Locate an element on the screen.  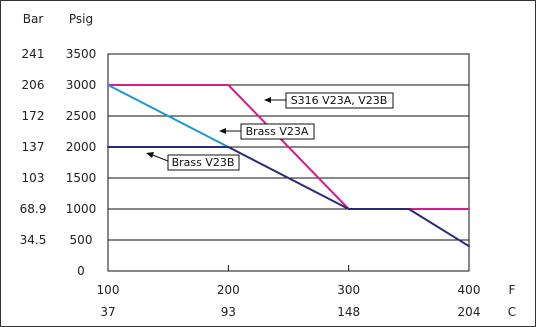
psig-tick-label: 500 is located at coordinates (81, 240).